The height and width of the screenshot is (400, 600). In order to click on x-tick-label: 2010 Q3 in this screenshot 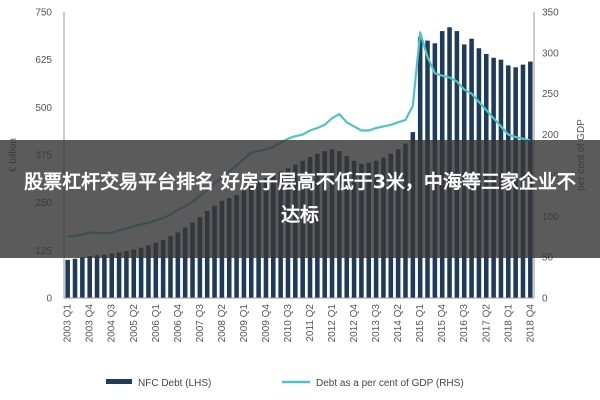, I will do `click(288, 323)`.